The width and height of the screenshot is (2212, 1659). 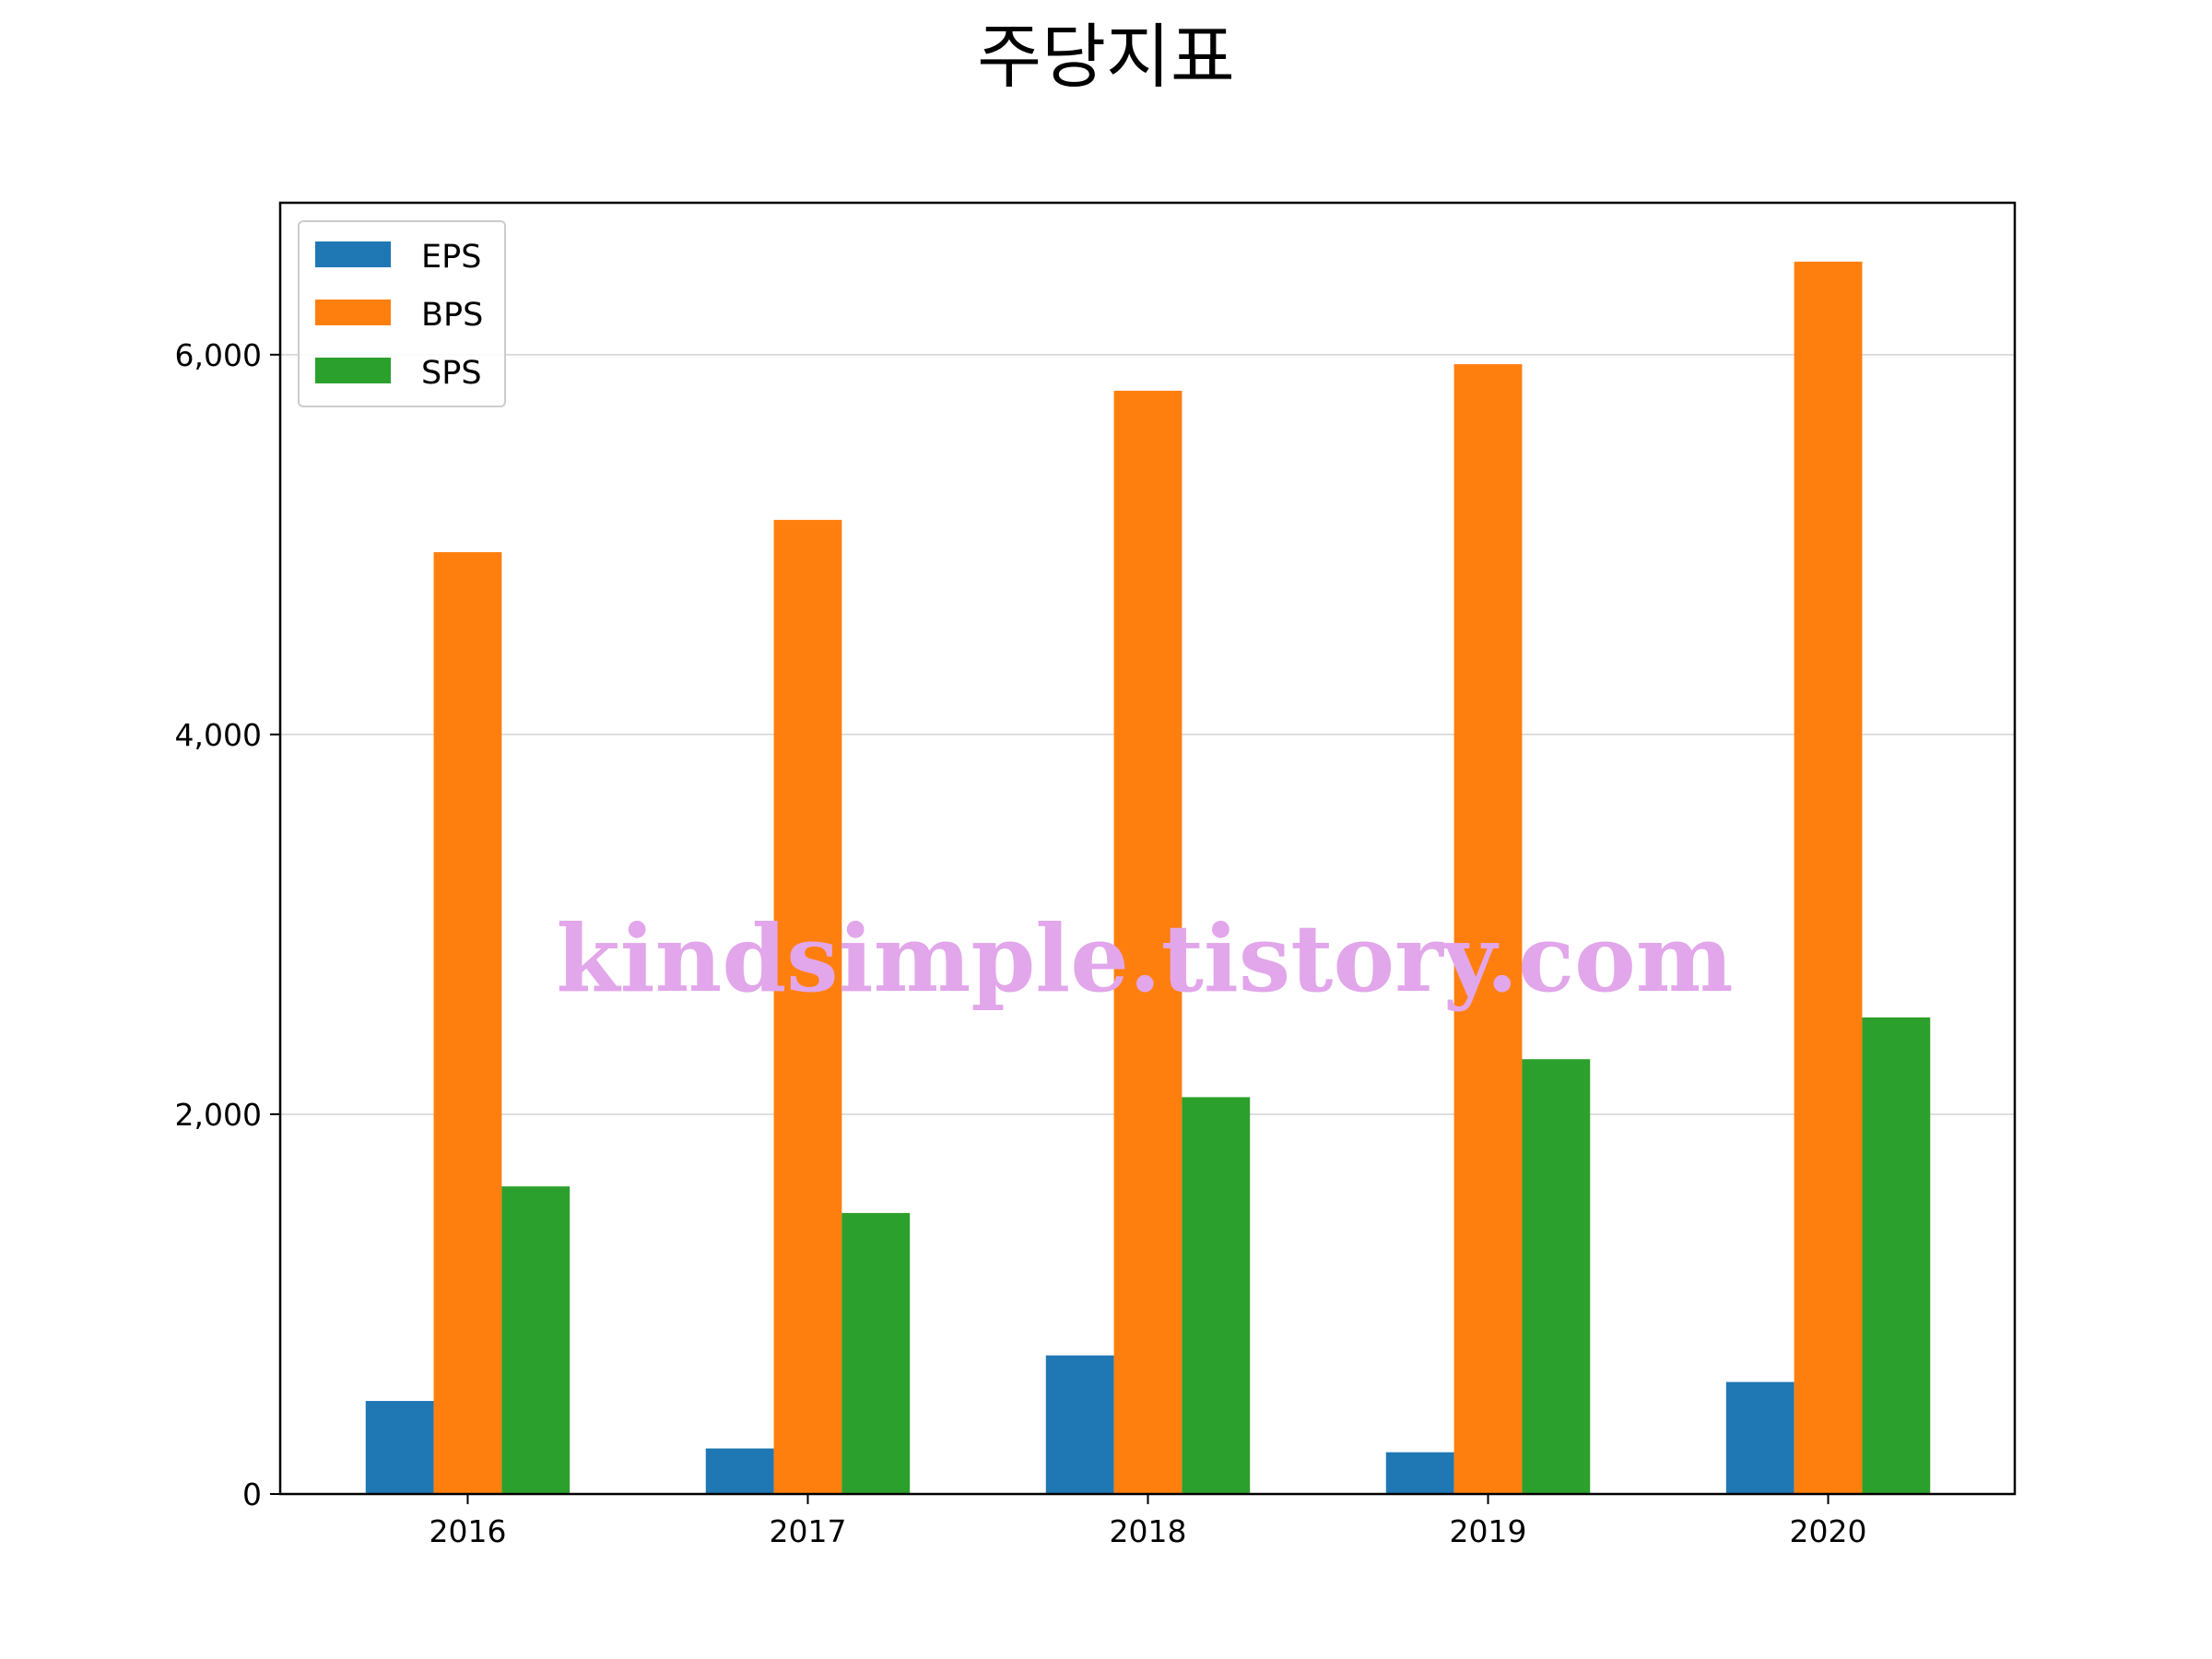 I want to click on legend-label-bps: BPS, so click(x=452, y=315).